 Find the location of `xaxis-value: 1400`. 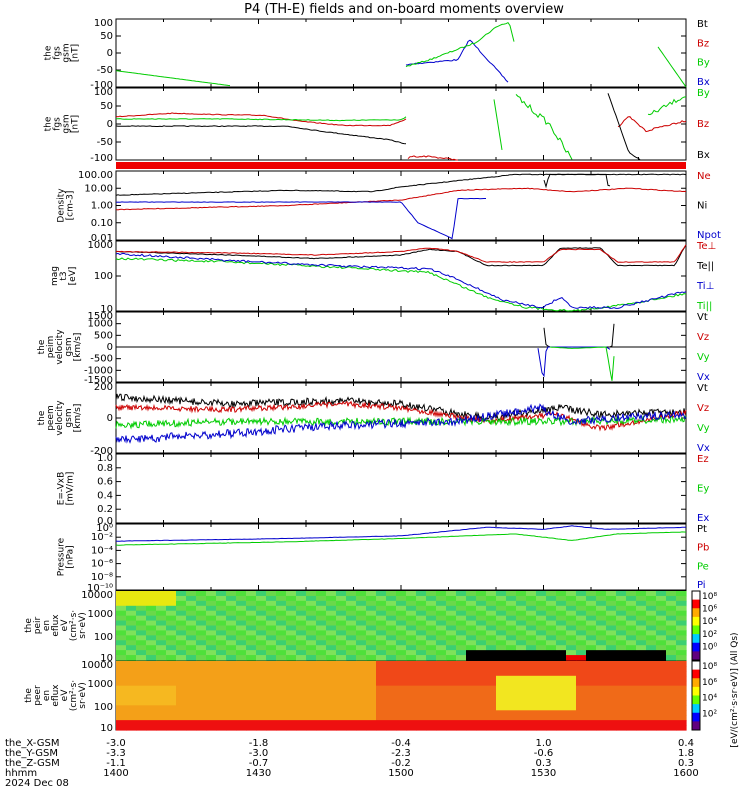

xaxis-value: 1400 is located at coordinates (115, 773).